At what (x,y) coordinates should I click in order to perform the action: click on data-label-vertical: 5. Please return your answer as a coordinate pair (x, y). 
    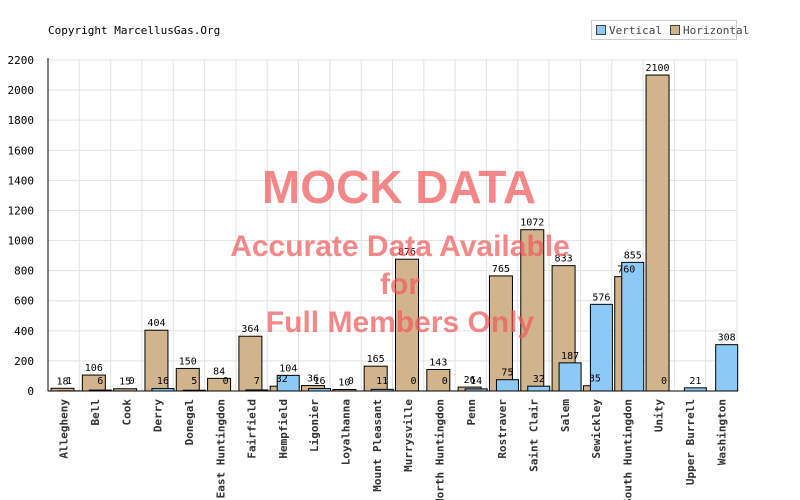
    Looking at the image, I should click on (194, 381).